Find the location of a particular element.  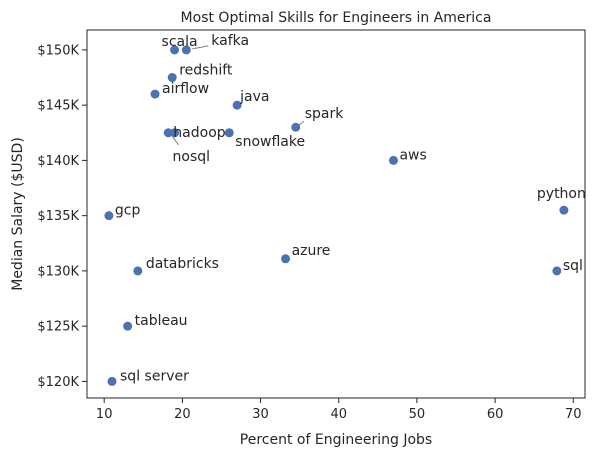

point-label: aws is located at coordinates (412, 155).